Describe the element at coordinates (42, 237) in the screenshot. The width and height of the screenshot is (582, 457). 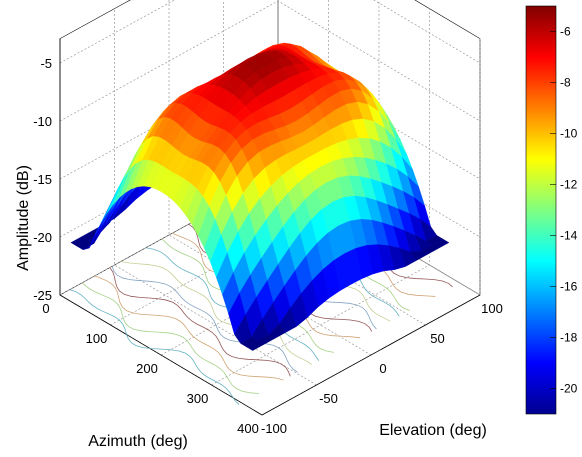
I see `z-tick-label: -20` at that location.